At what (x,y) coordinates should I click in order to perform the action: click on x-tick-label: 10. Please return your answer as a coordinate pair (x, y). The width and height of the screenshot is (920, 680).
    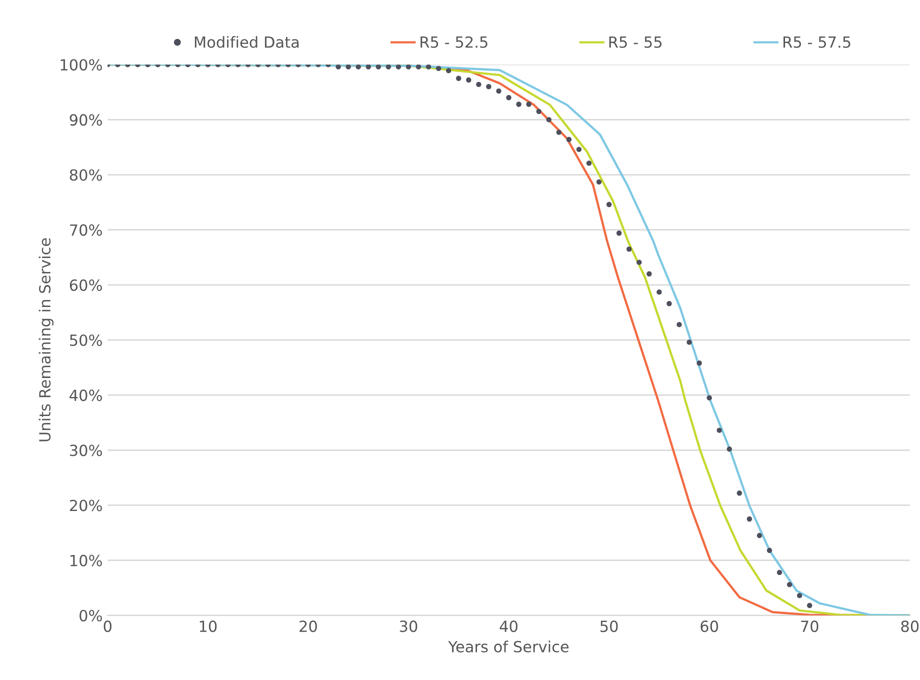
    Looking at the image, I should click on (208, 626).